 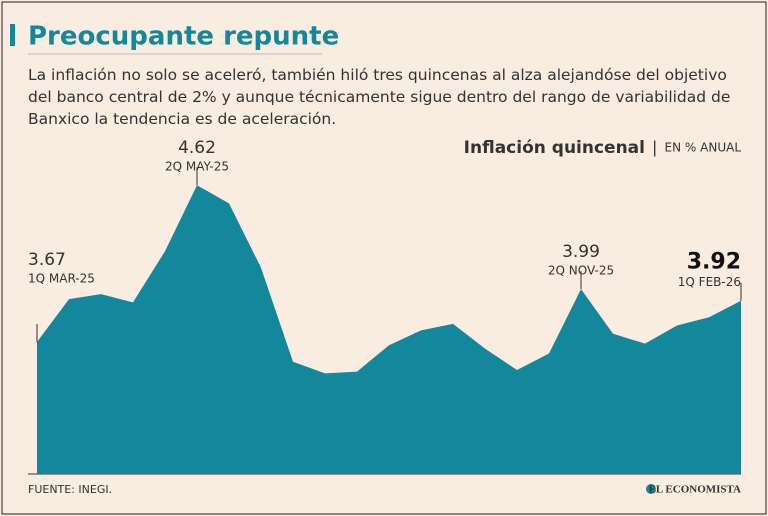 I want to click on title: Preocupante repunte, so click(x=183, y=37).